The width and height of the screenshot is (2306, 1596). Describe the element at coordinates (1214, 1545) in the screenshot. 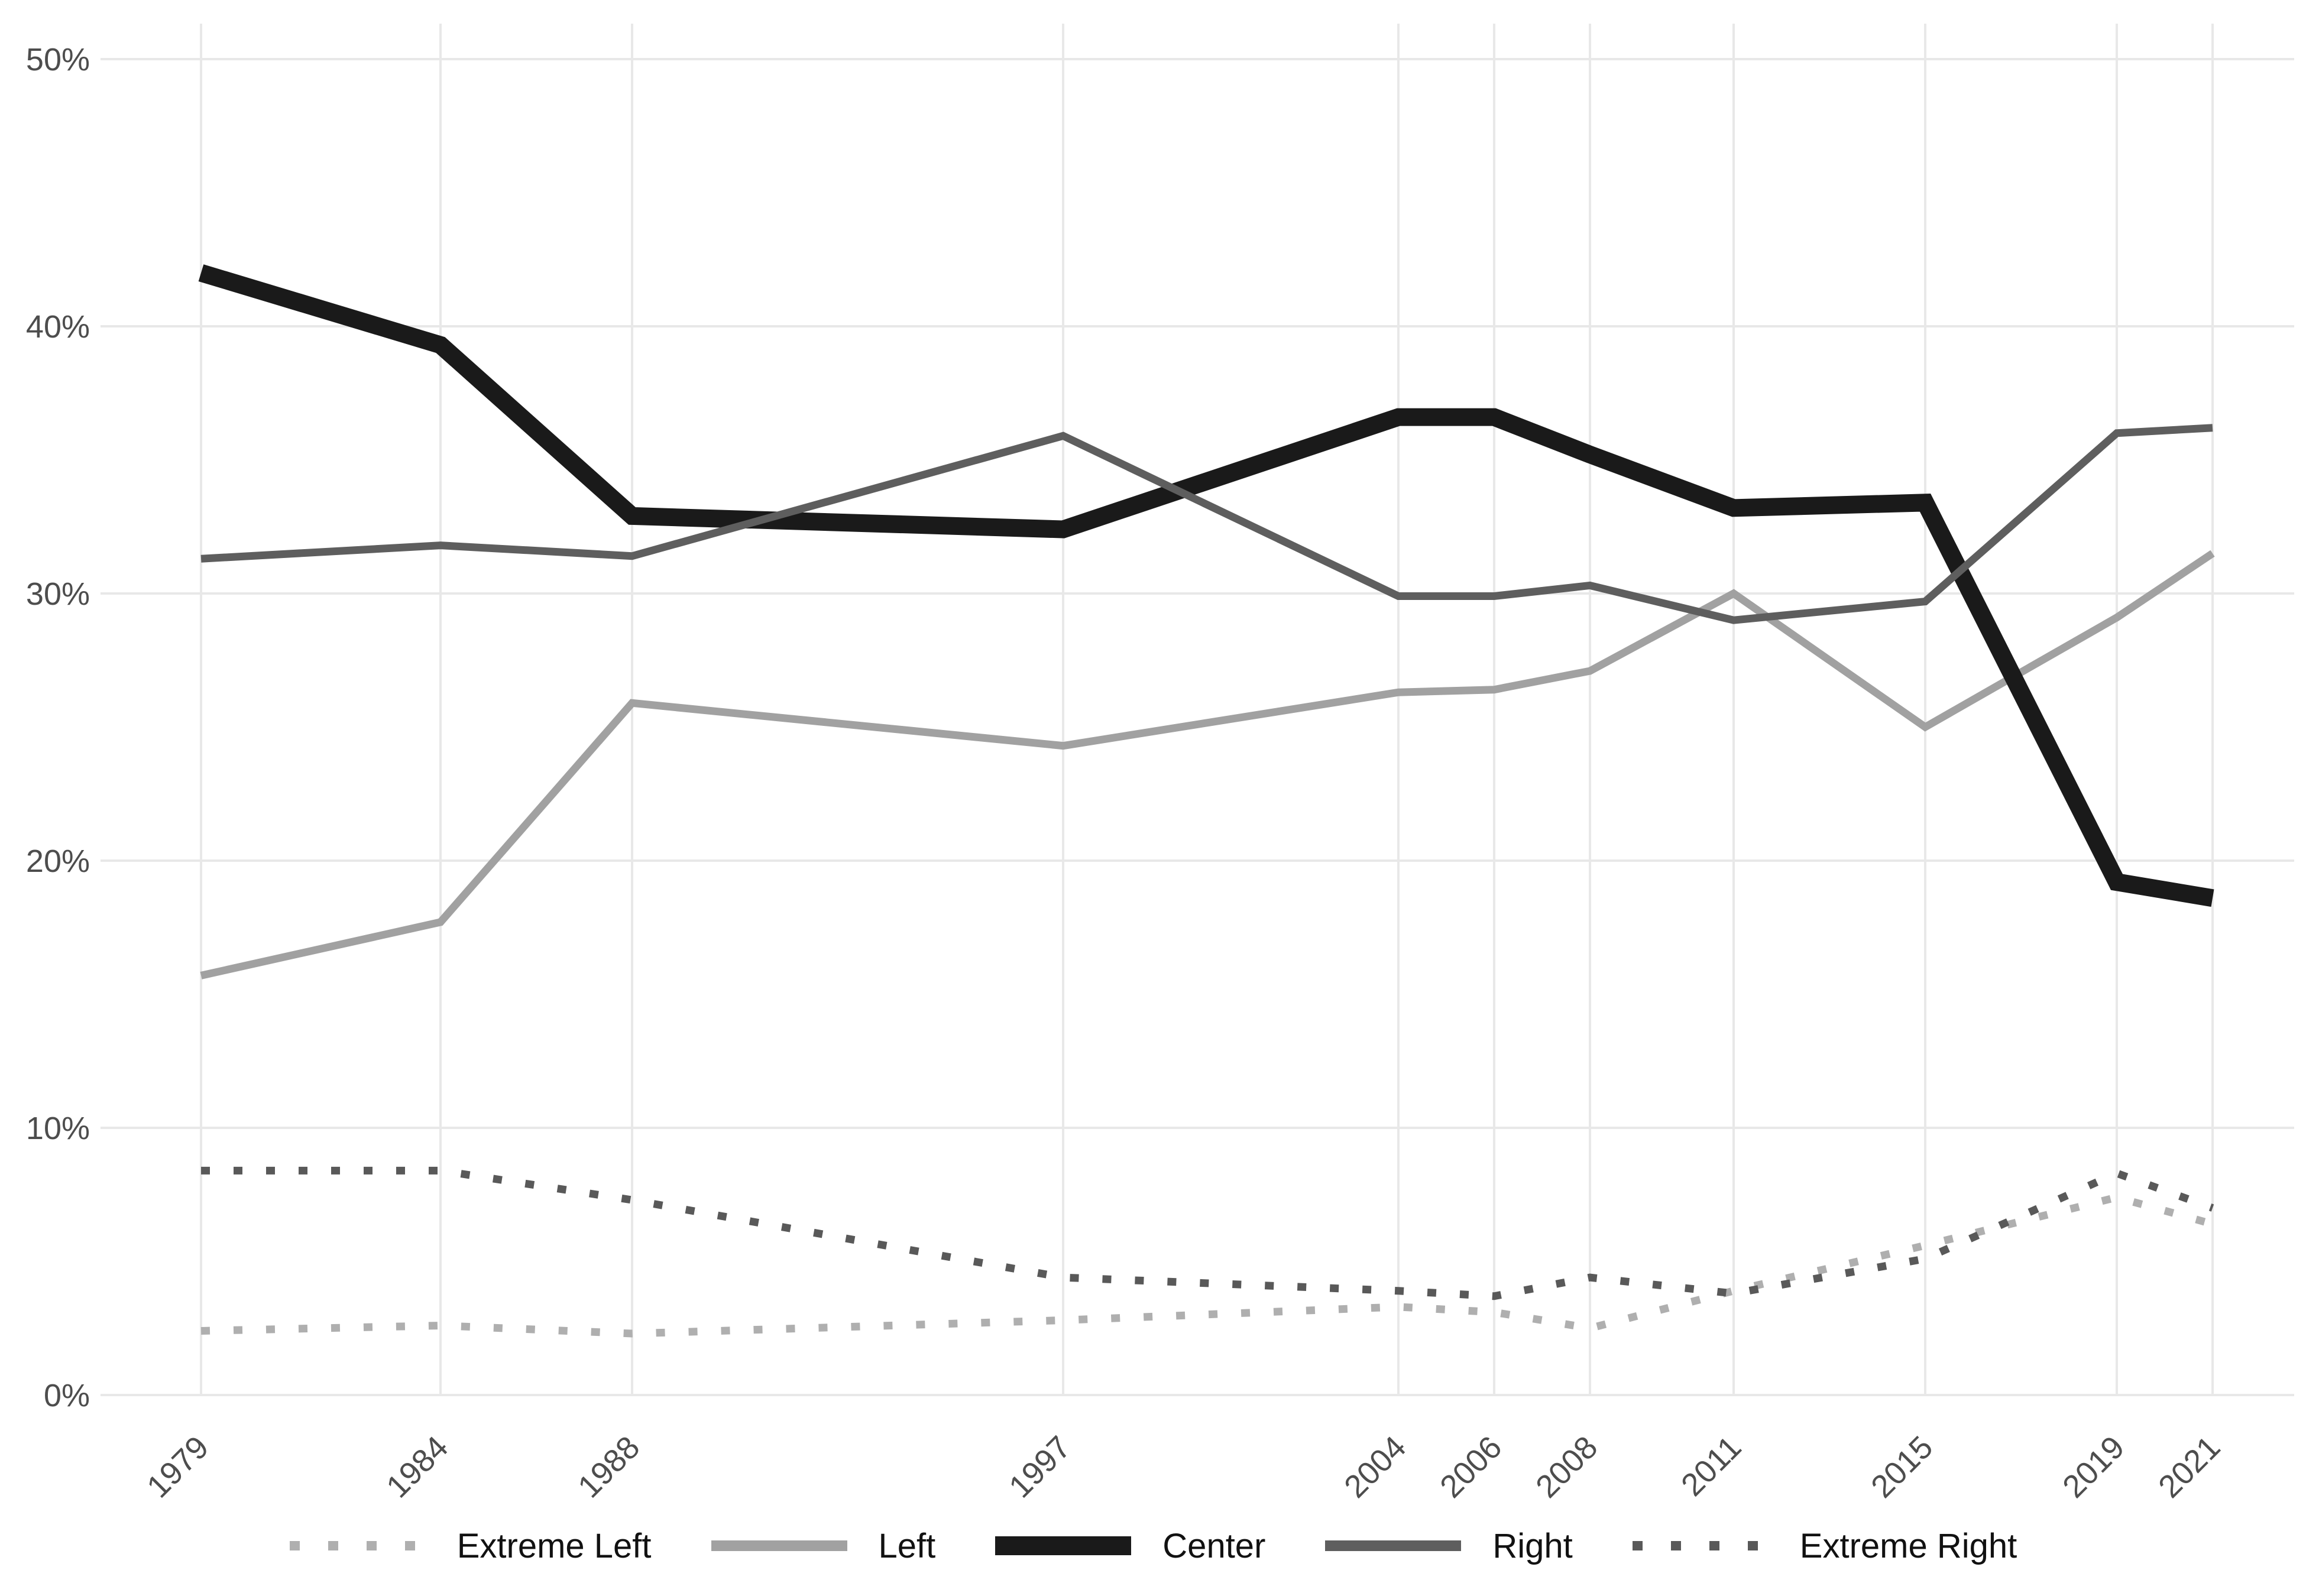

I see `legend-label: Center` at that location.